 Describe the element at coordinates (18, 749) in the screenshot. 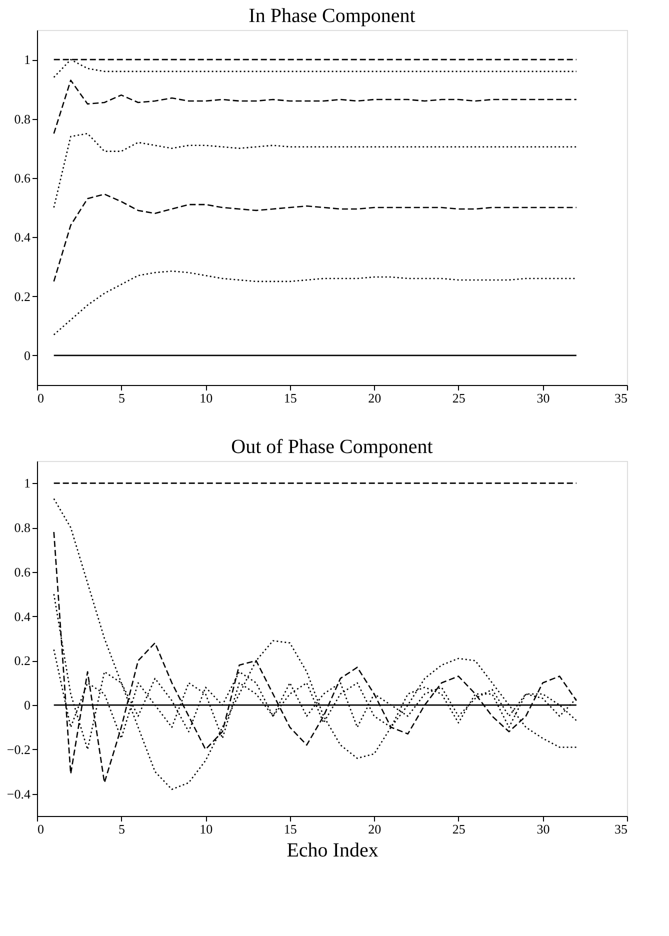

I see `y-tick-label: −0.2` at that location.